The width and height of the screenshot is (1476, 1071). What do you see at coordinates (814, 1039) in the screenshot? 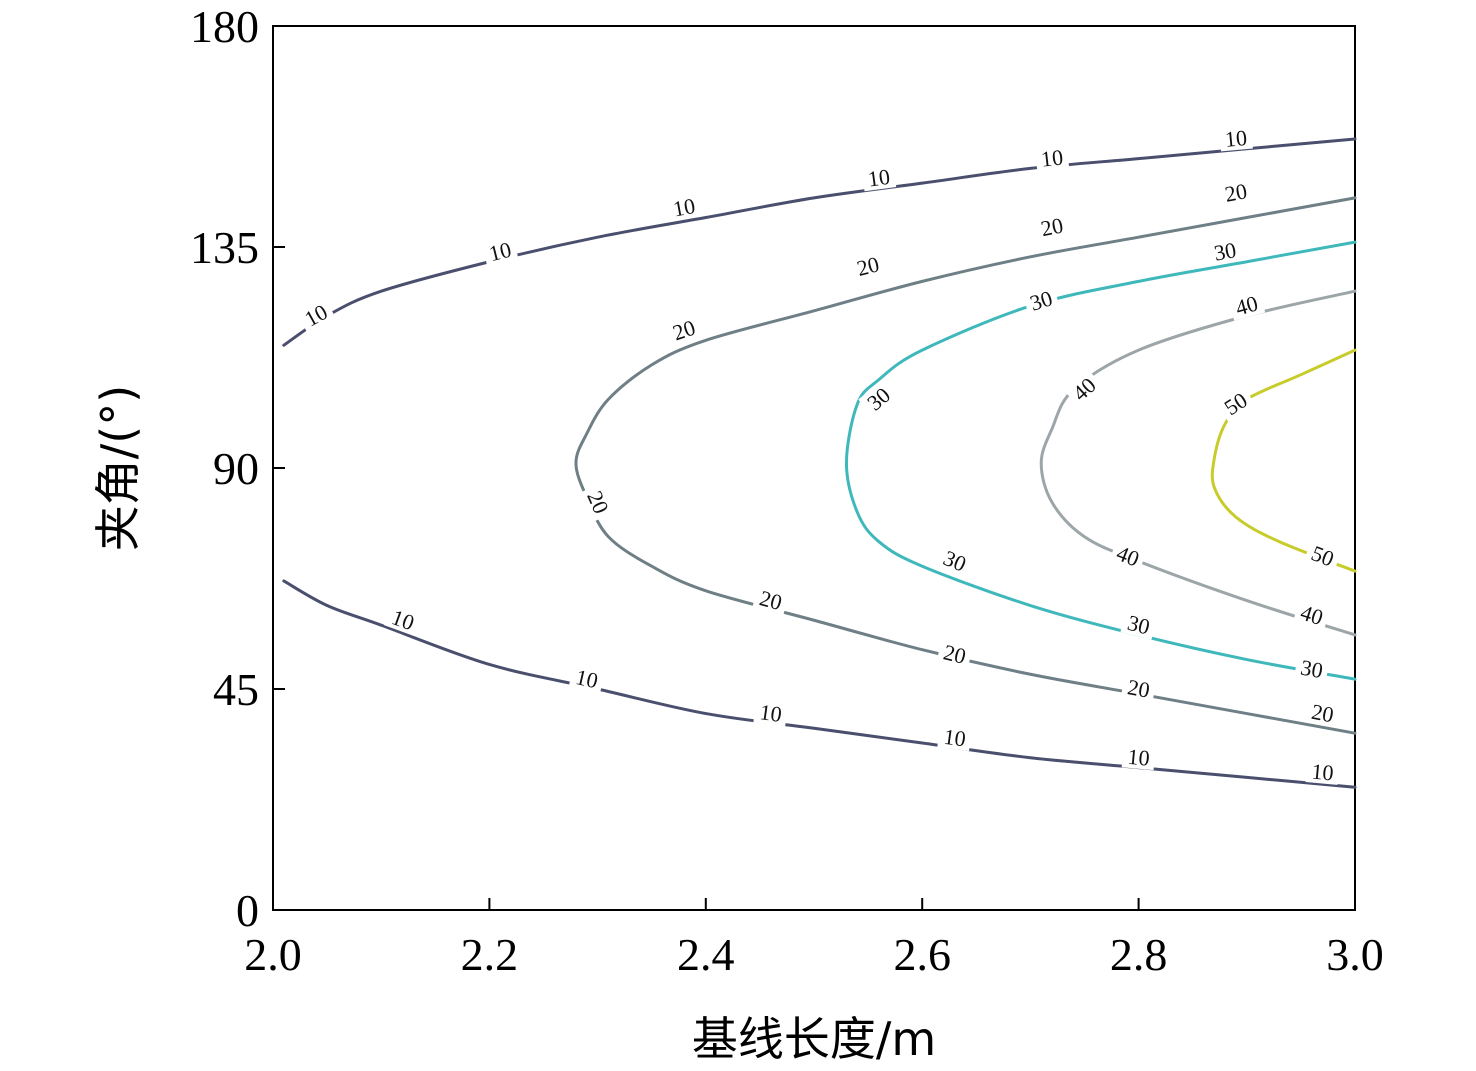
I see `x-axis-title: 基线长度/m` at bounding box center [814, 1039].